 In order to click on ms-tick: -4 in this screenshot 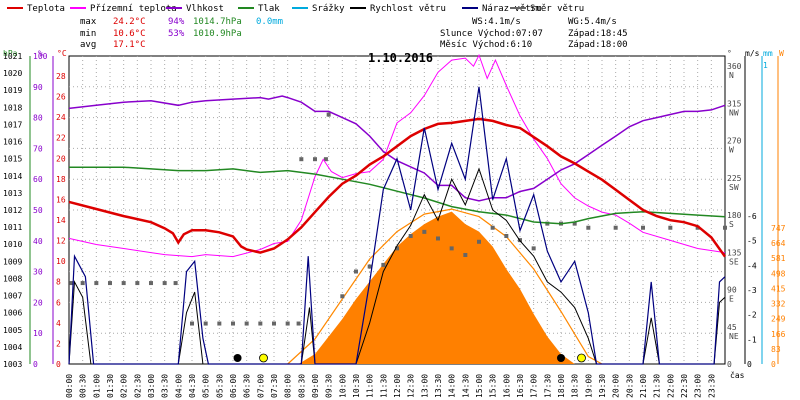, I will do `click(752, 265)`.